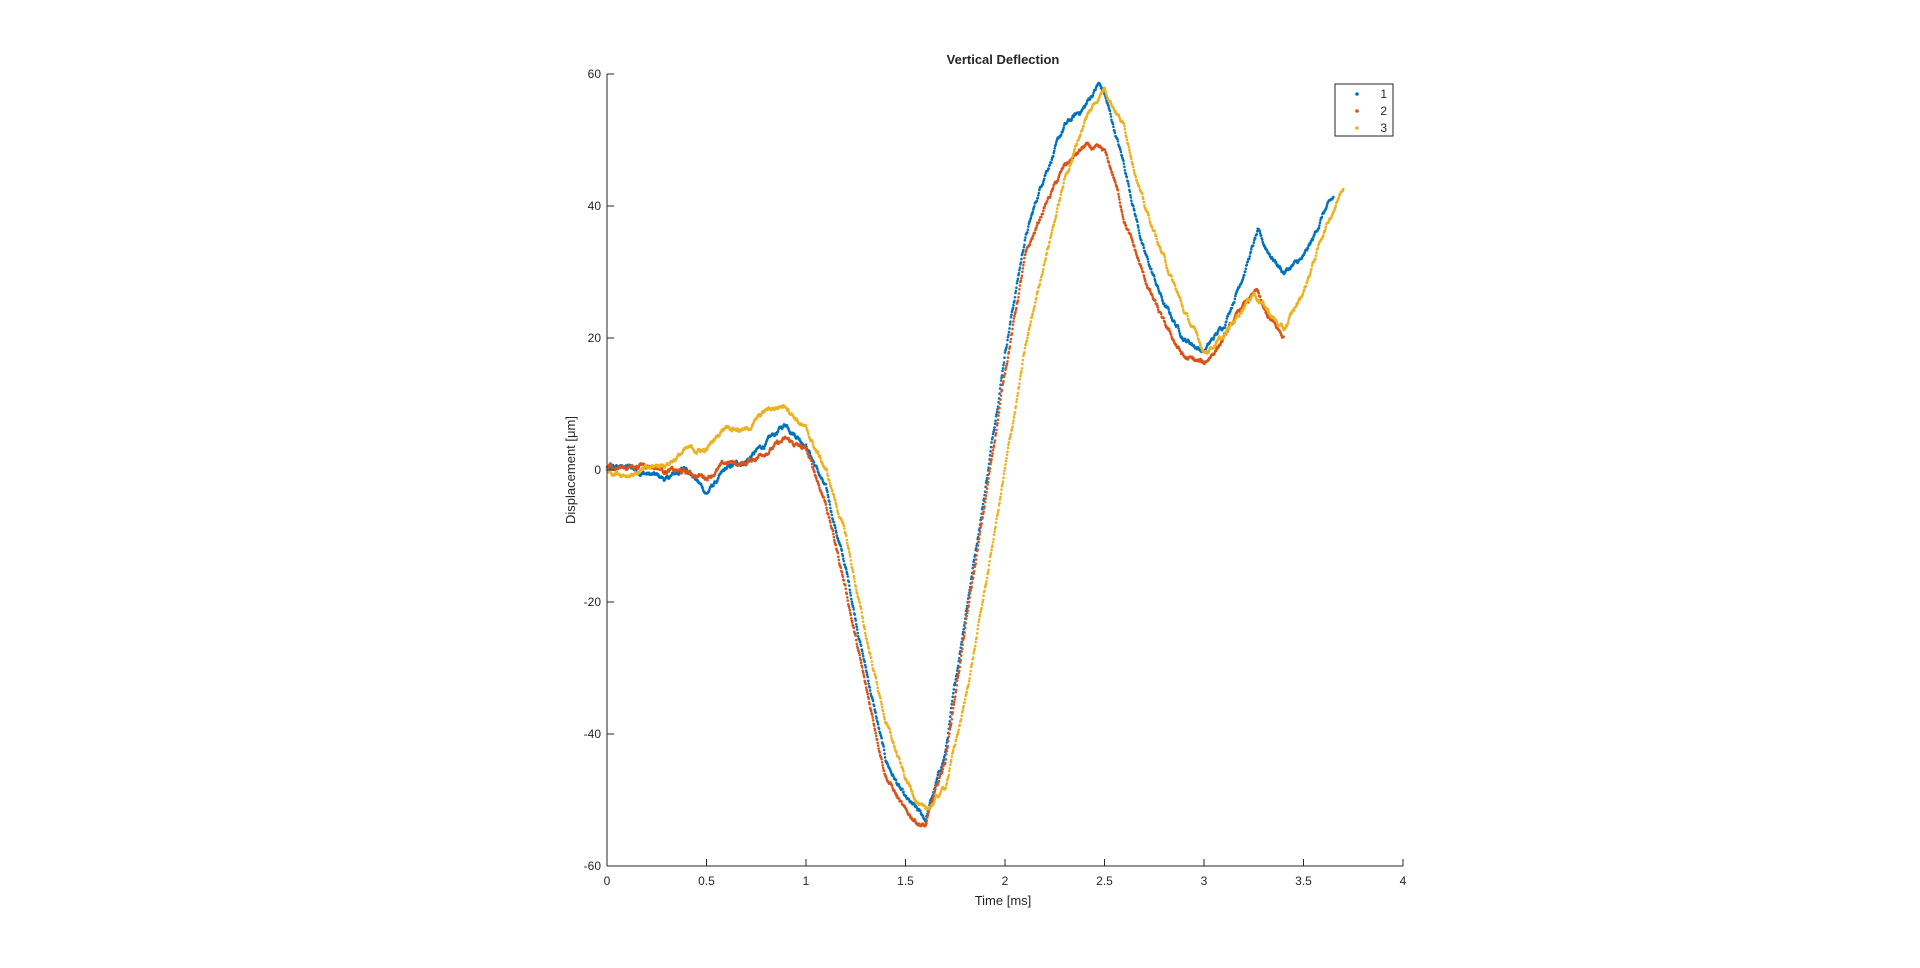 The image size is (1920, 968). Describe the element at coordinates (597, 470) in the screenshot. I see `y-tick-label: 0` at that location.